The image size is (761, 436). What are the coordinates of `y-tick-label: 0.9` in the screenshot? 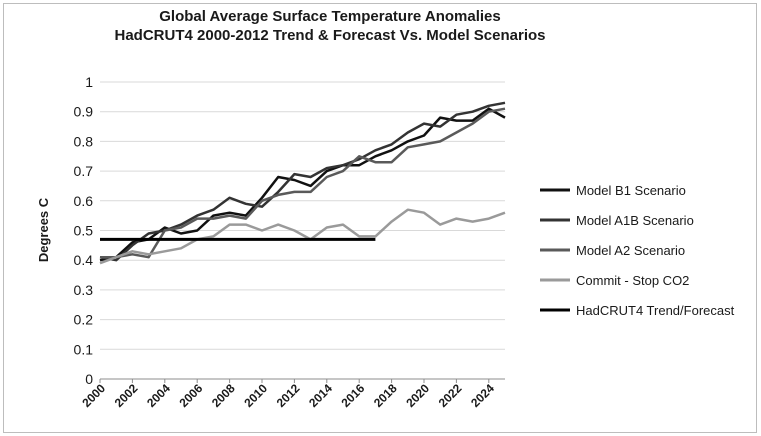 It's located at (84, 112).